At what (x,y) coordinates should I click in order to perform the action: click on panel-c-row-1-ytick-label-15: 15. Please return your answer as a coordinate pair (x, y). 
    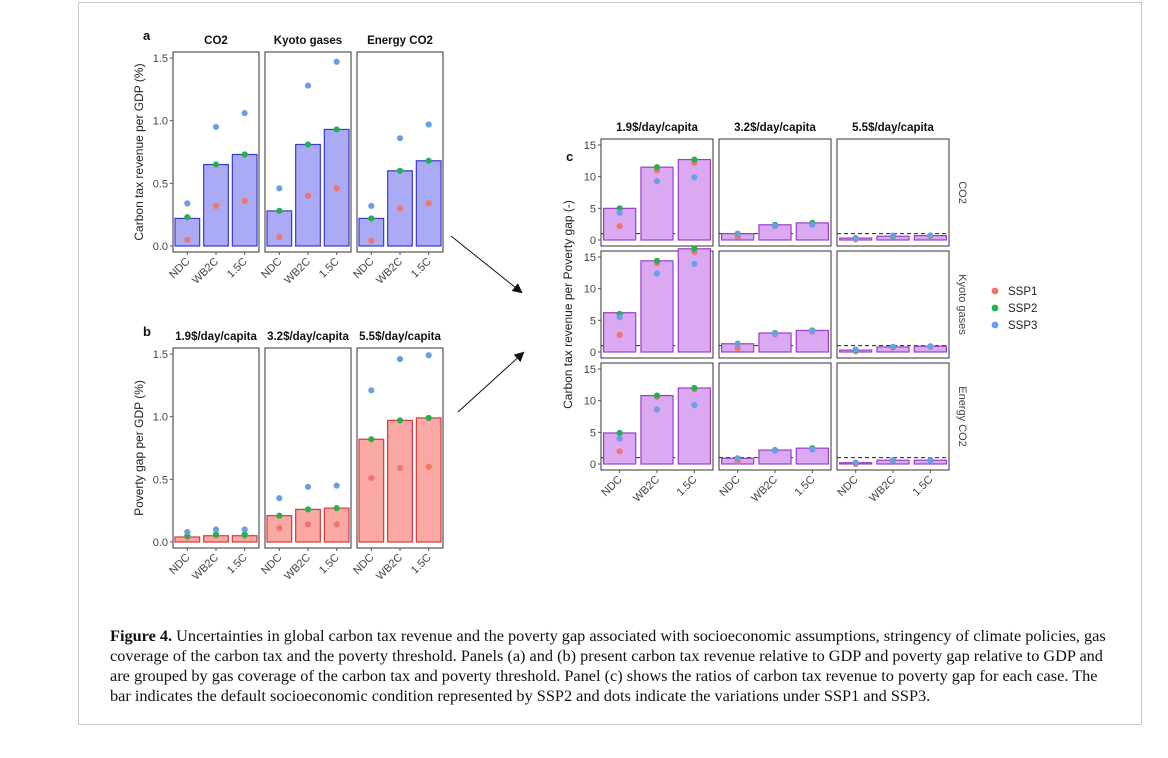
    Looking at the image, I should click on (590, 258).